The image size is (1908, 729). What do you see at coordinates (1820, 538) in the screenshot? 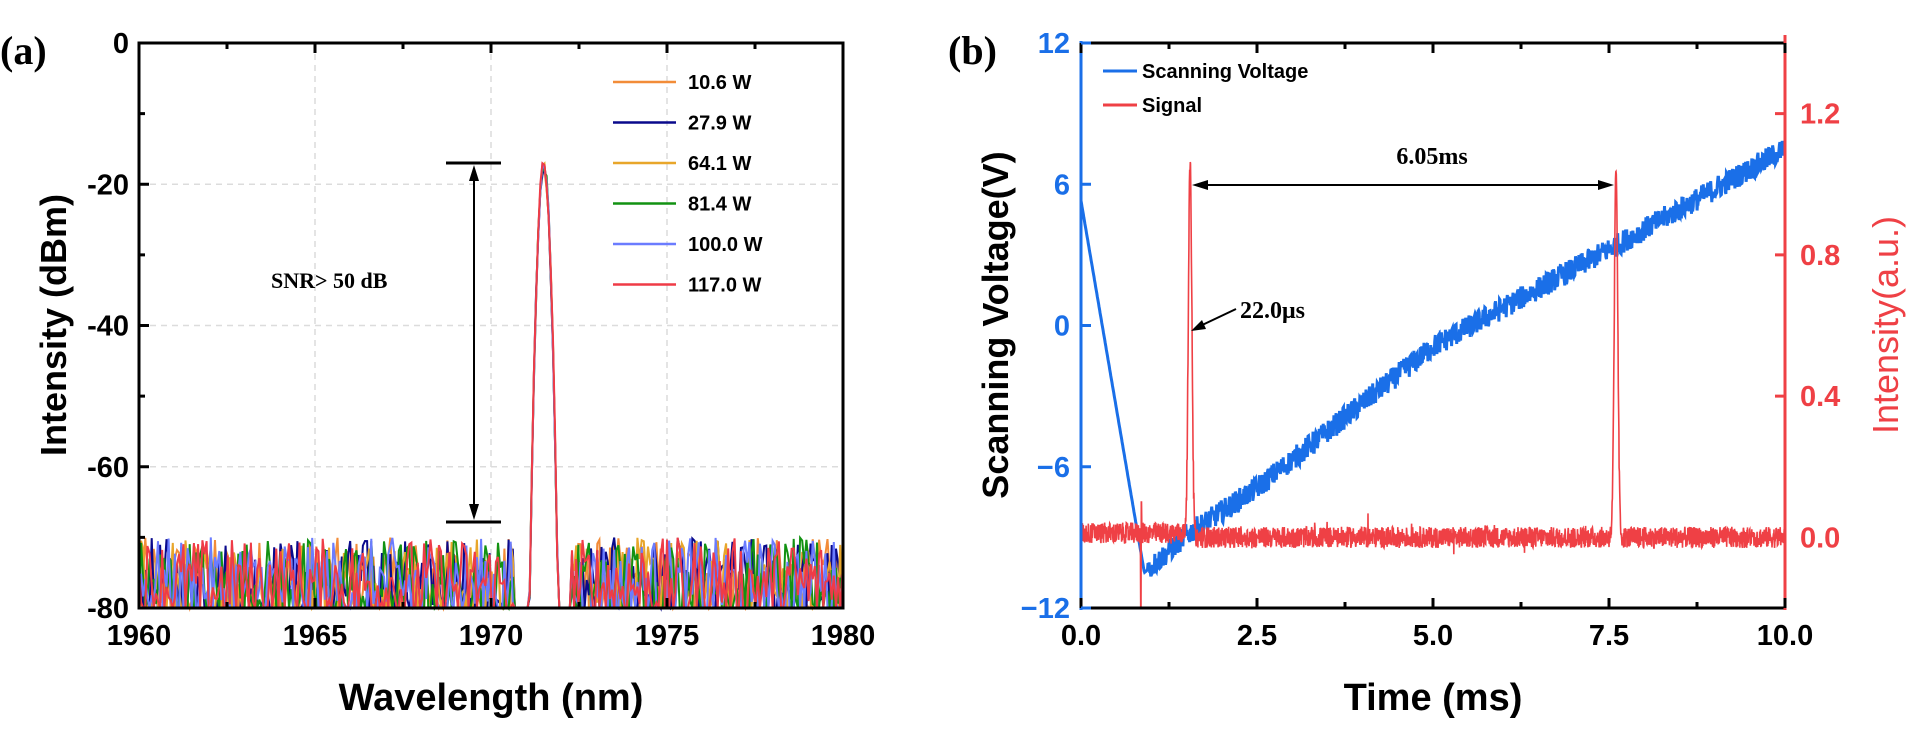
I see `y-tick-label-right-b: 0.0` at bounding box center [1820, 538].